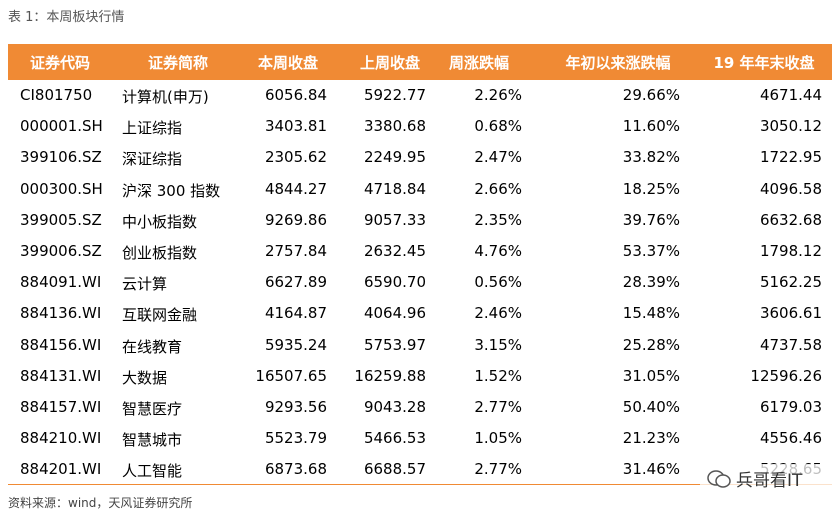 This screenshot has width=840, height=518. Describe the element at coordinates (790, 157) in the screenshot. I see `cell: 1722.95` at that location.